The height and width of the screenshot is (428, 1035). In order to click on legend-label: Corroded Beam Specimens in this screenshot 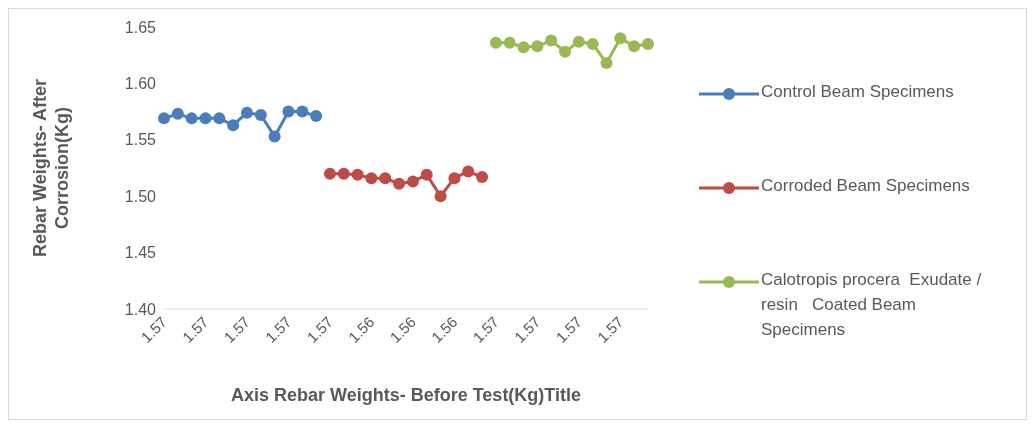, I will do `click(866, 186)`.